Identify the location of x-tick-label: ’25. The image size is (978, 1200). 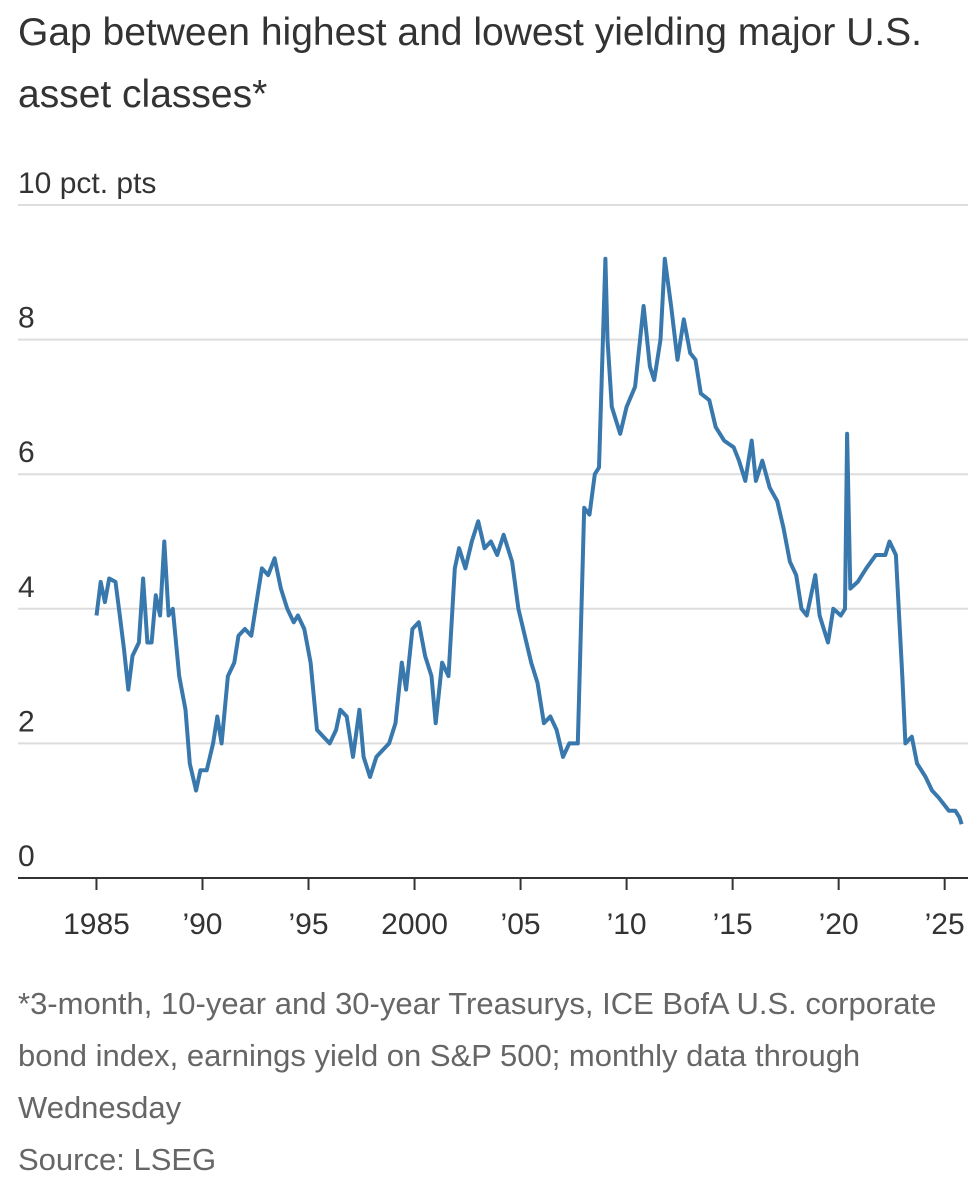
(945, 924).